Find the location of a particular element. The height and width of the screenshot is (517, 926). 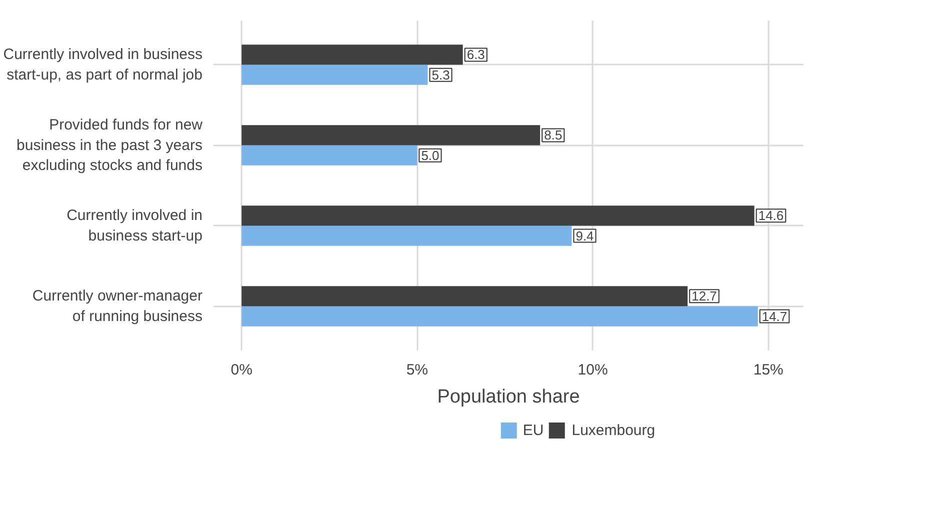

data-label: 14.6 is located at coordinates (771, 216).